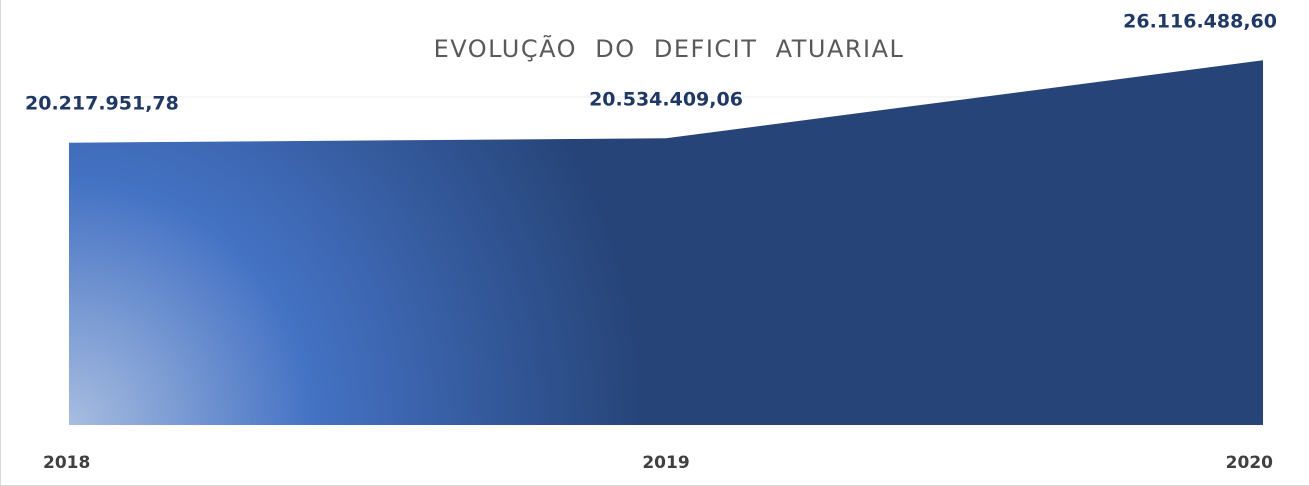 Image resolution: width=1309 pixels, height=486 pixels. Describe the element at coordinates (1200, 21) in the screenshot. I see `data-label-2020: 26.116.488,60` at that location.